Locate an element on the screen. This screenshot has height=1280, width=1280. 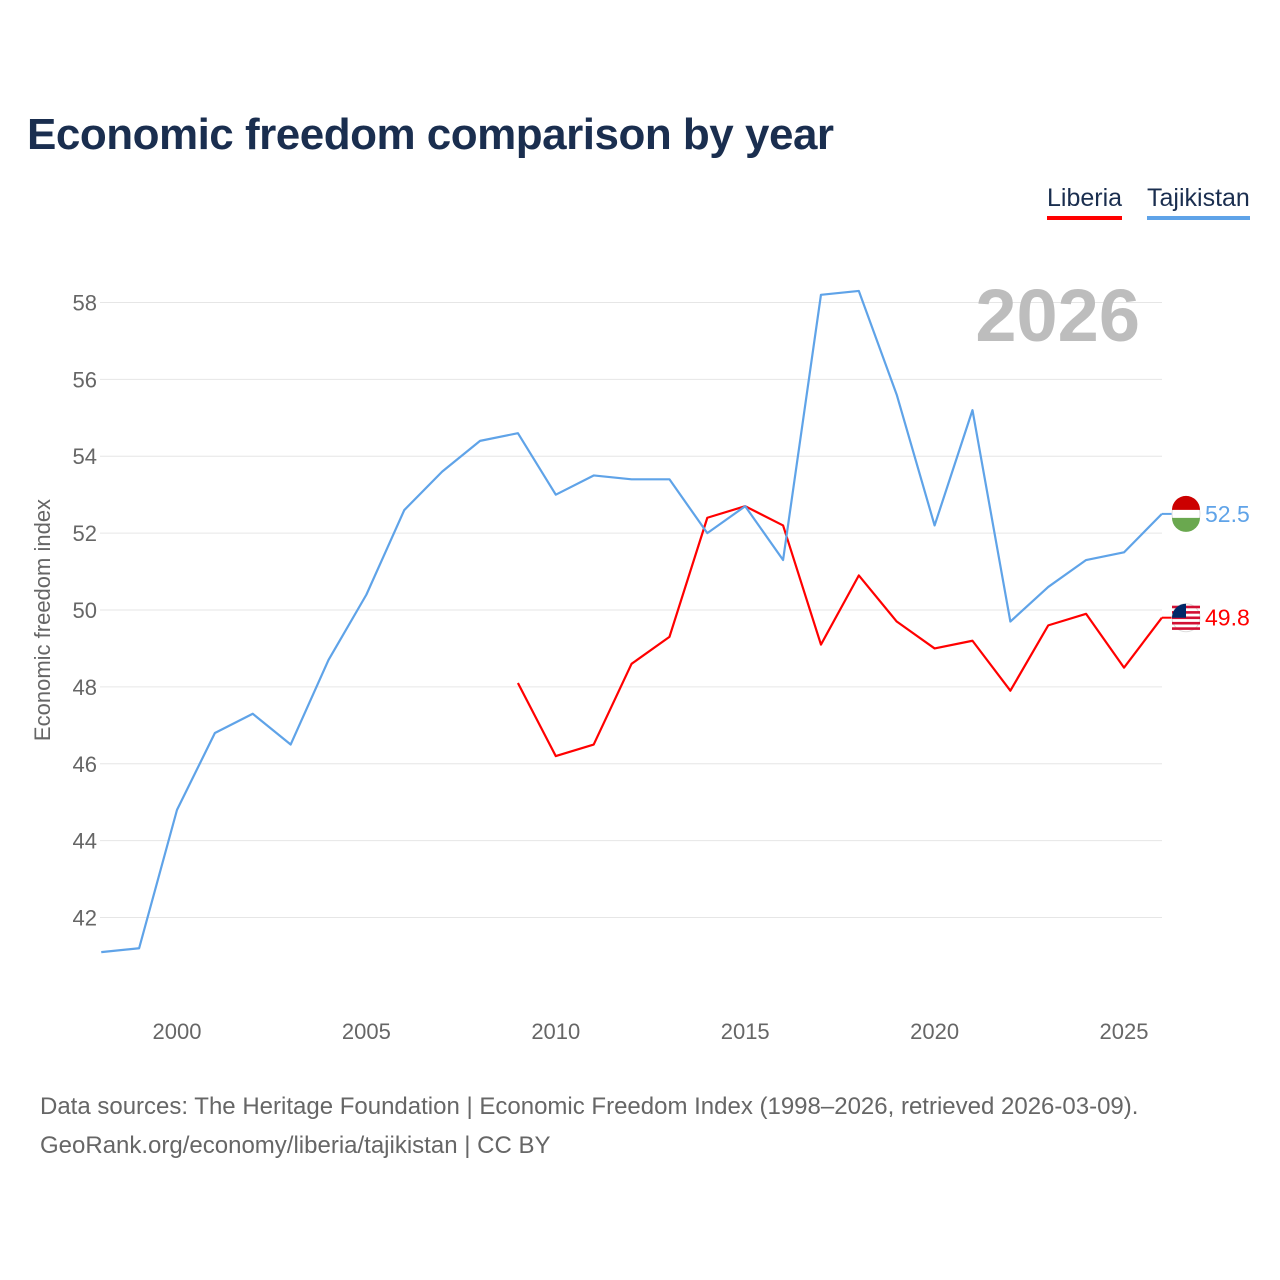
y-tick-label: 58 is located at coordinates (85, 302).